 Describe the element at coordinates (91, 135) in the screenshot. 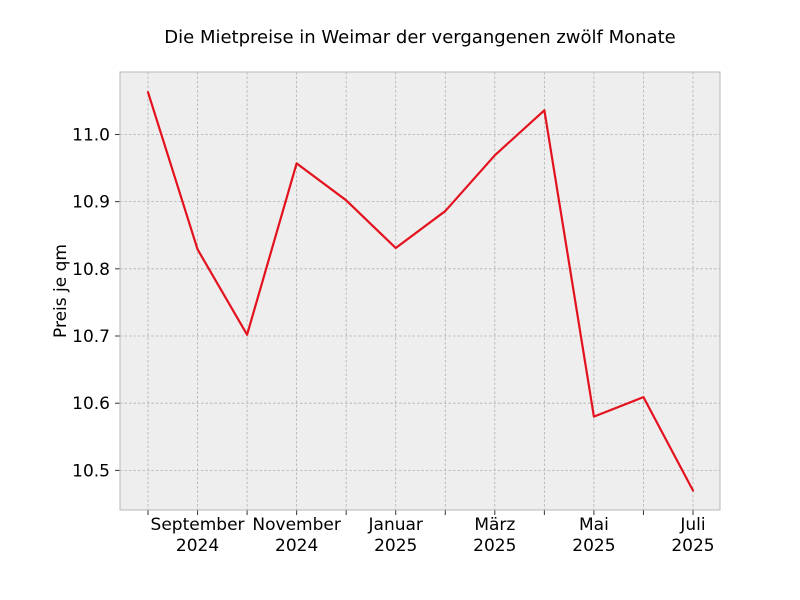

I see `y-tick-label: 11.0` at that location.